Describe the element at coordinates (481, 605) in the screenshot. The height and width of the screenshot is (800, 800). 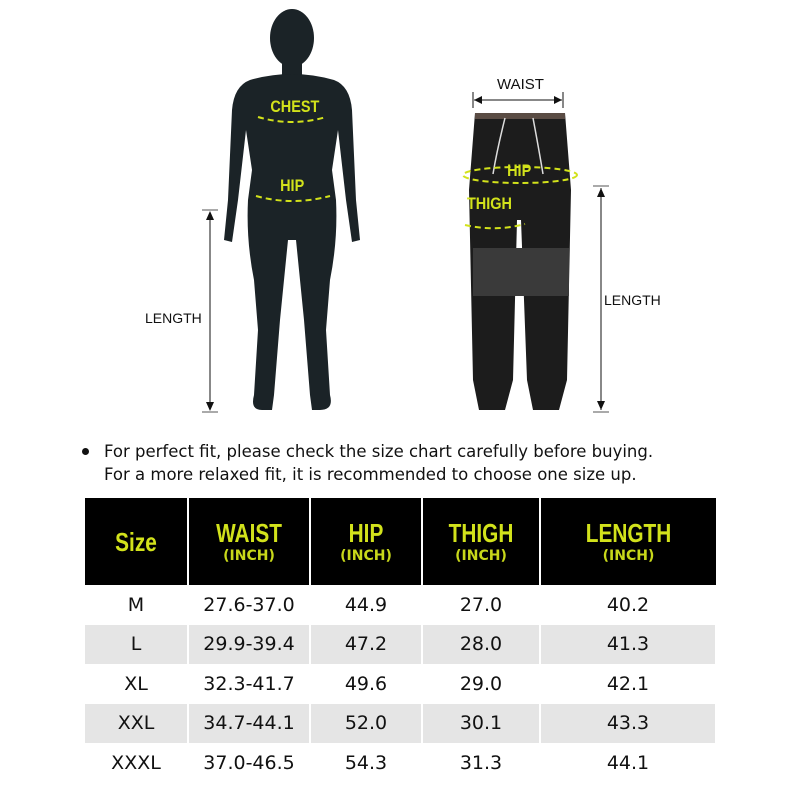
I see `cell-thigh: 27.0` at that location.